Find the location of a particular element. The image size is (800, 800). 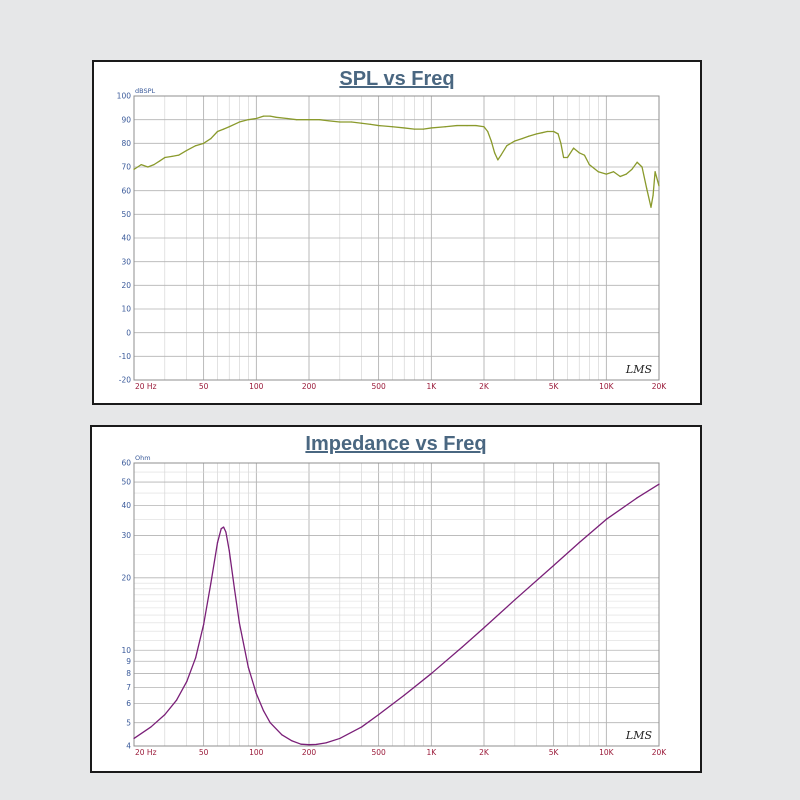

chart-1-y-tick-label: 10 is located at coordinates (126, 650).